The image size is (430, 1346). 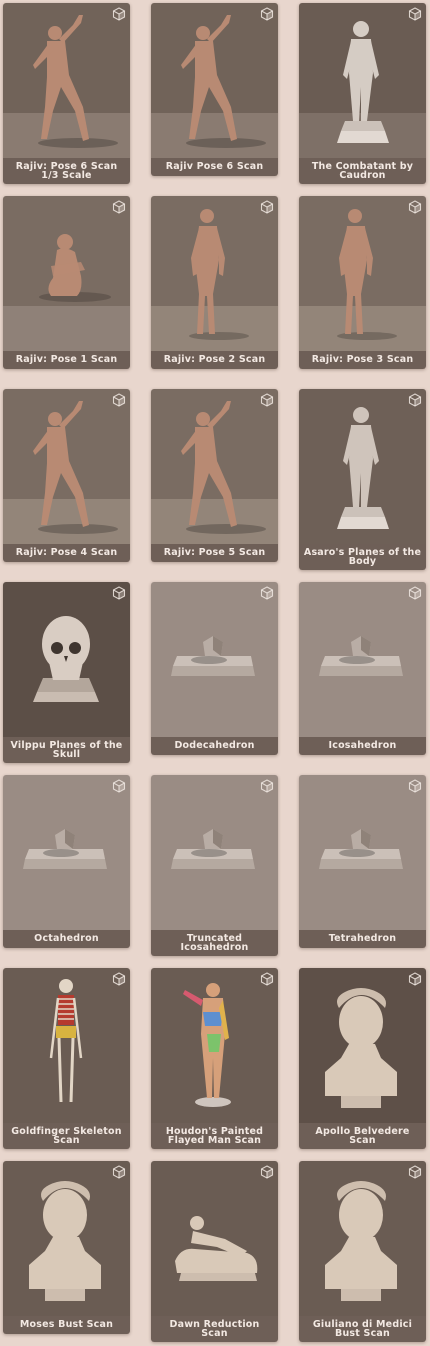 What do you see at coordinates (66, 360) in the screenshot?
I see `model-title: Rajiv: Pose 1 Scan` at bounding box center [66, 360].